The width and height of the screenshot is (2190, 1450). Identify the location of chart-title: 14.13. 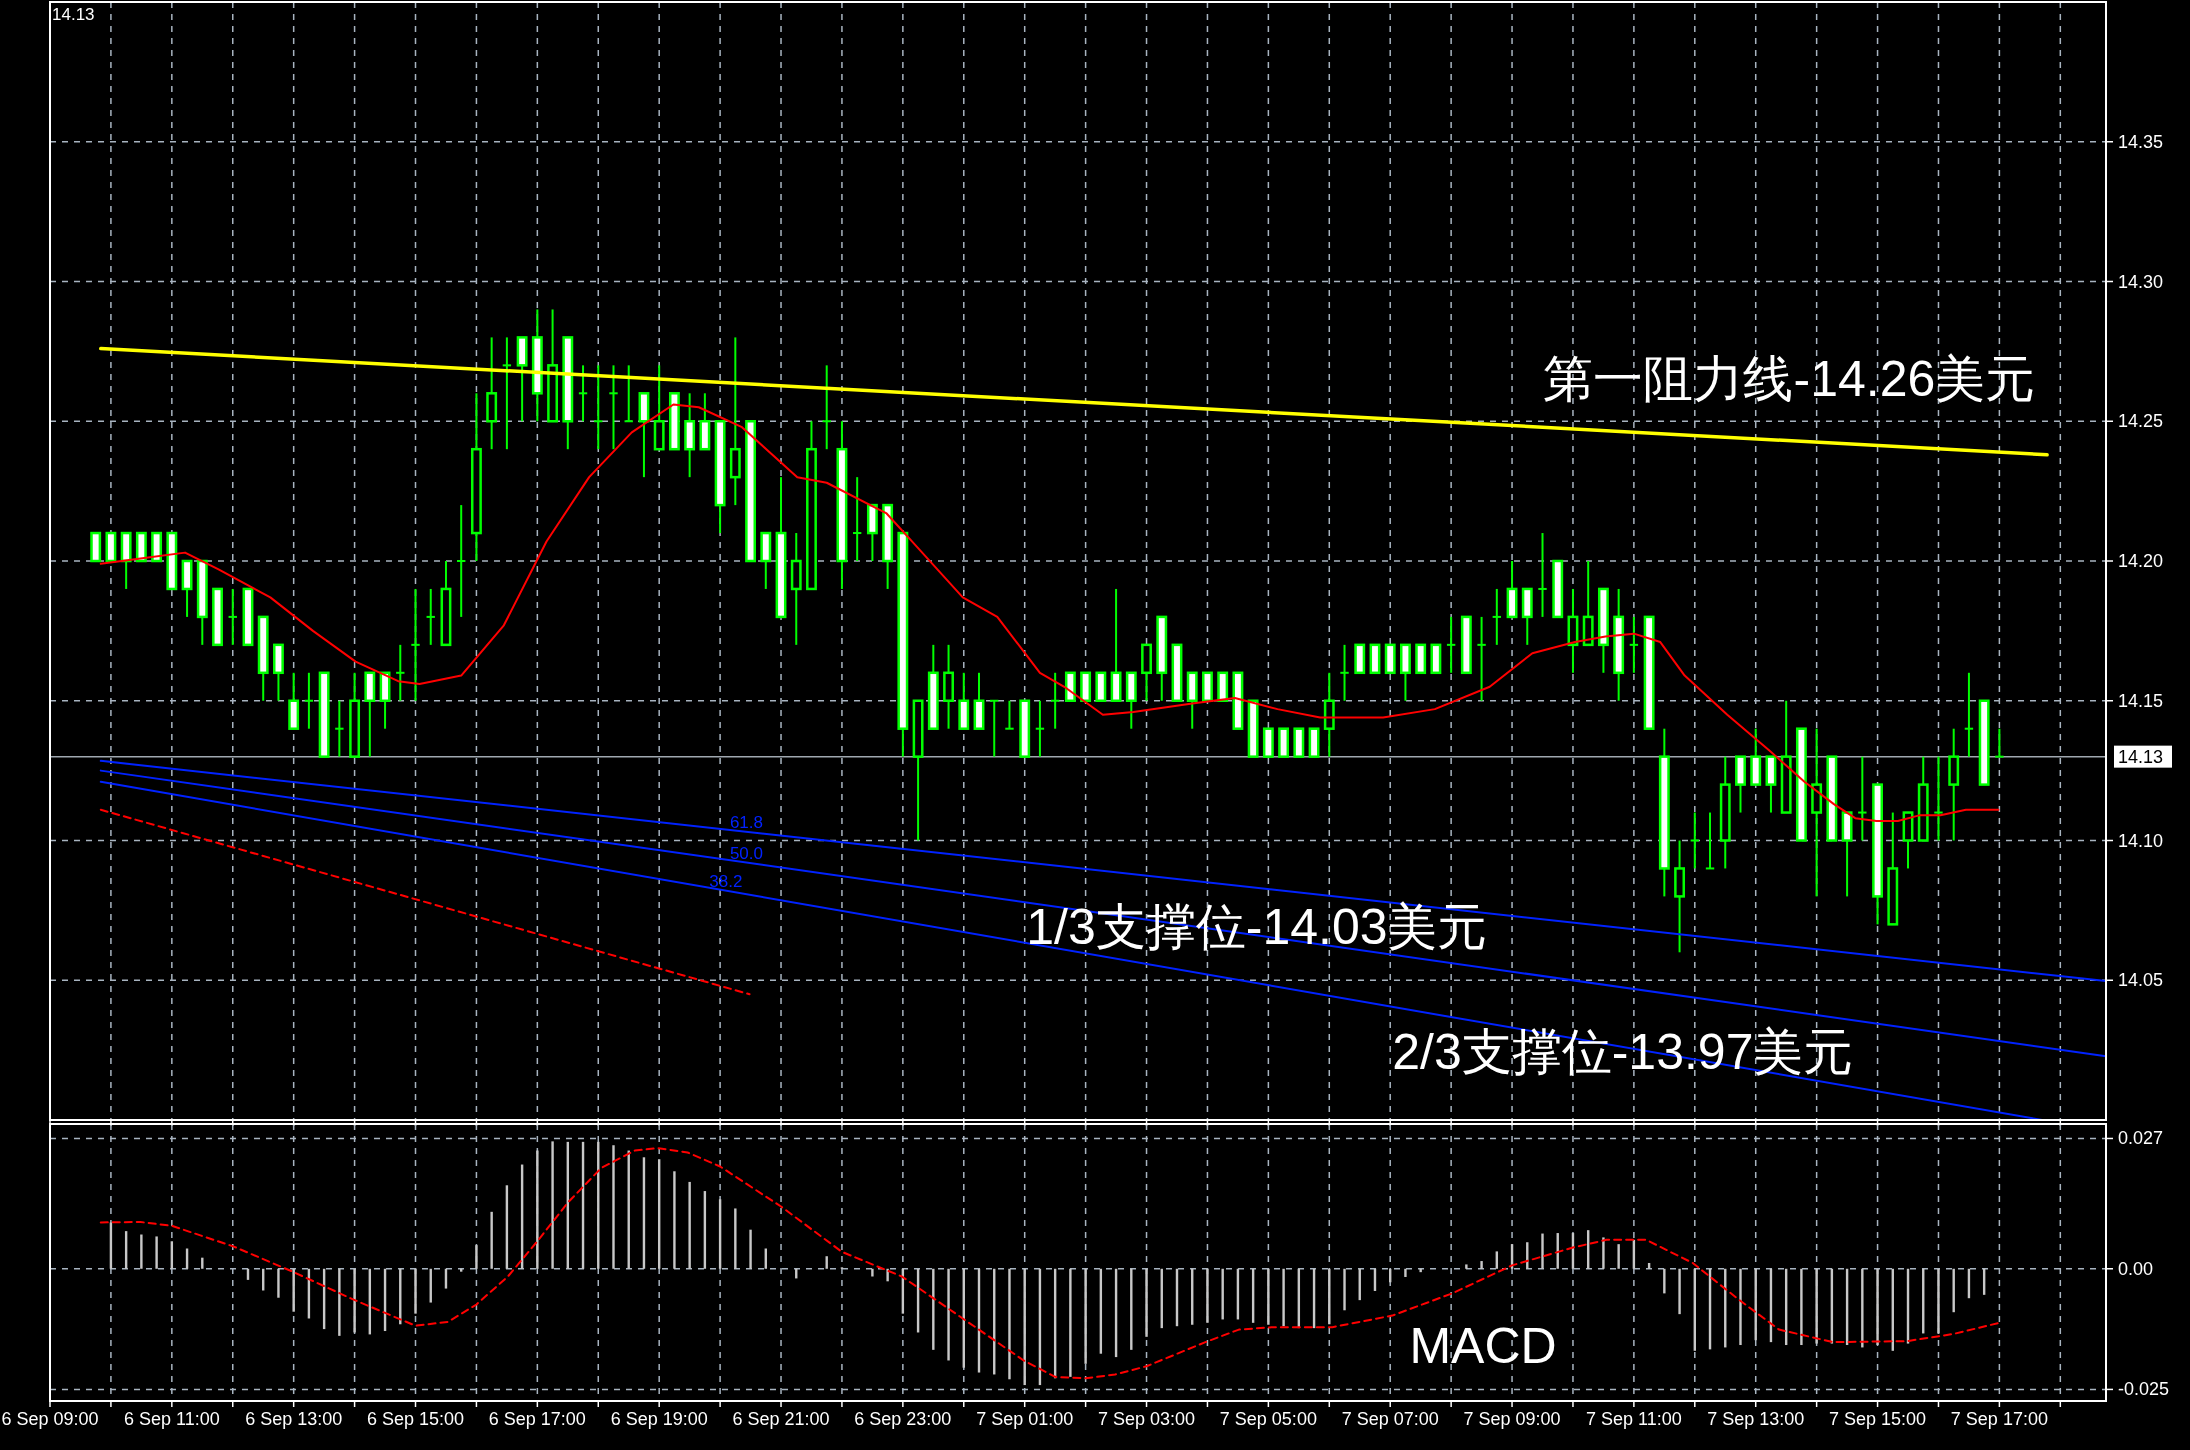
(73, 14).